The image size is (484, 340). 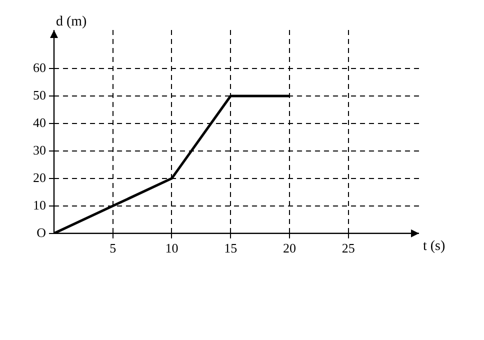 I want to click on x-tick-label: 5, so click(x=113, y=248).